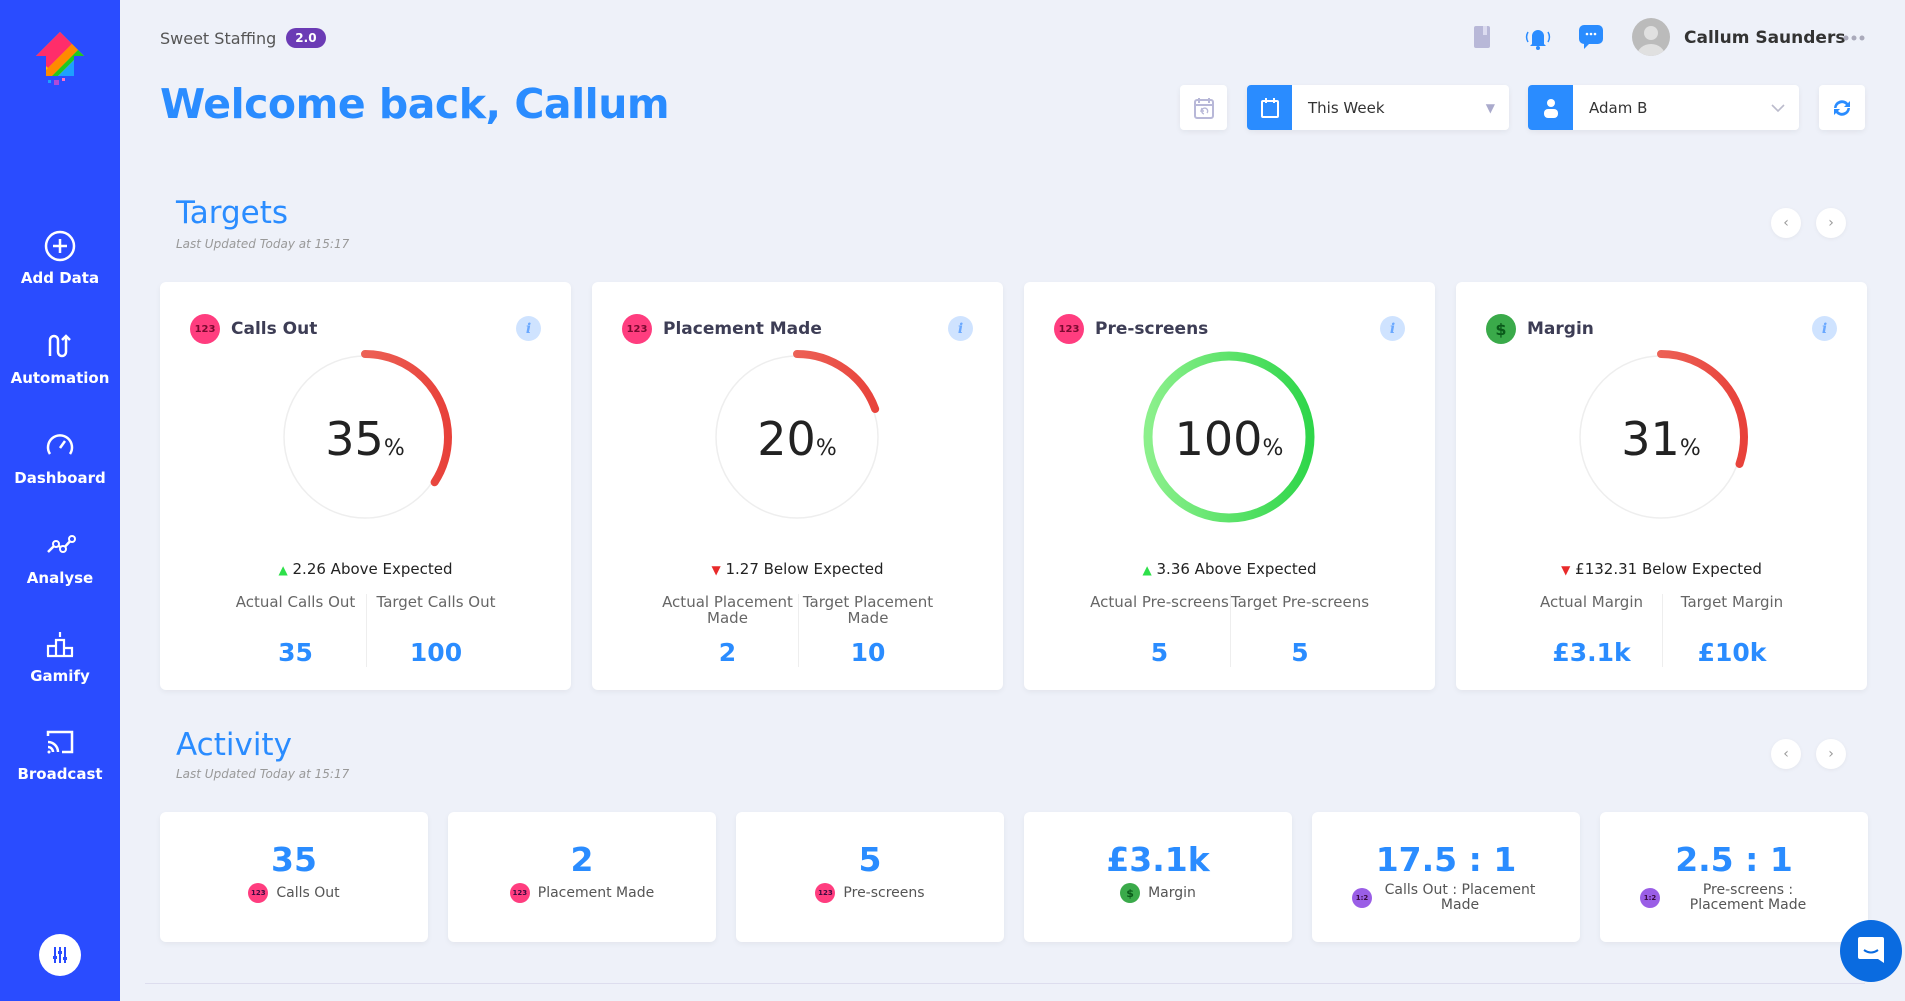  I want to click on targets-next-button: ›, so click(1831, 223).